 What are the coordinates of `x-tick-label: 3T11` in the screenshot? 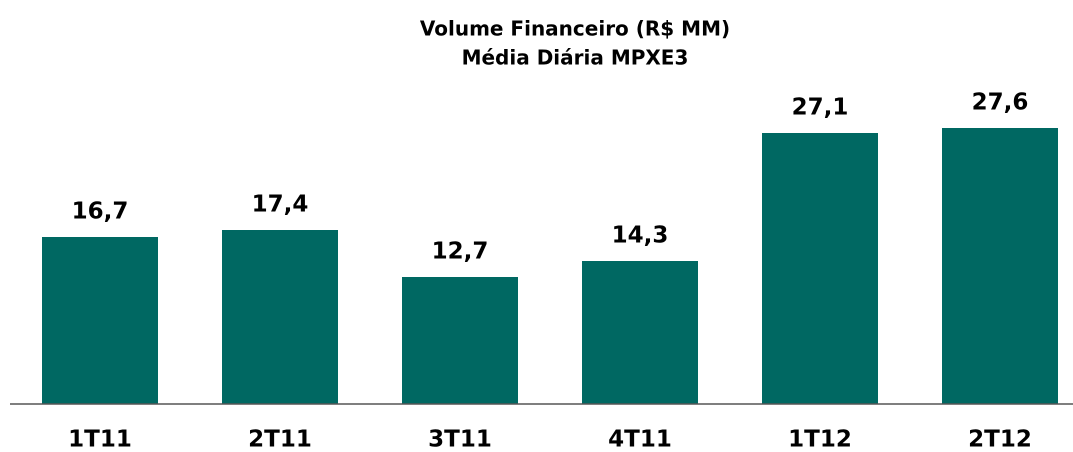 It's located at (460, 439).